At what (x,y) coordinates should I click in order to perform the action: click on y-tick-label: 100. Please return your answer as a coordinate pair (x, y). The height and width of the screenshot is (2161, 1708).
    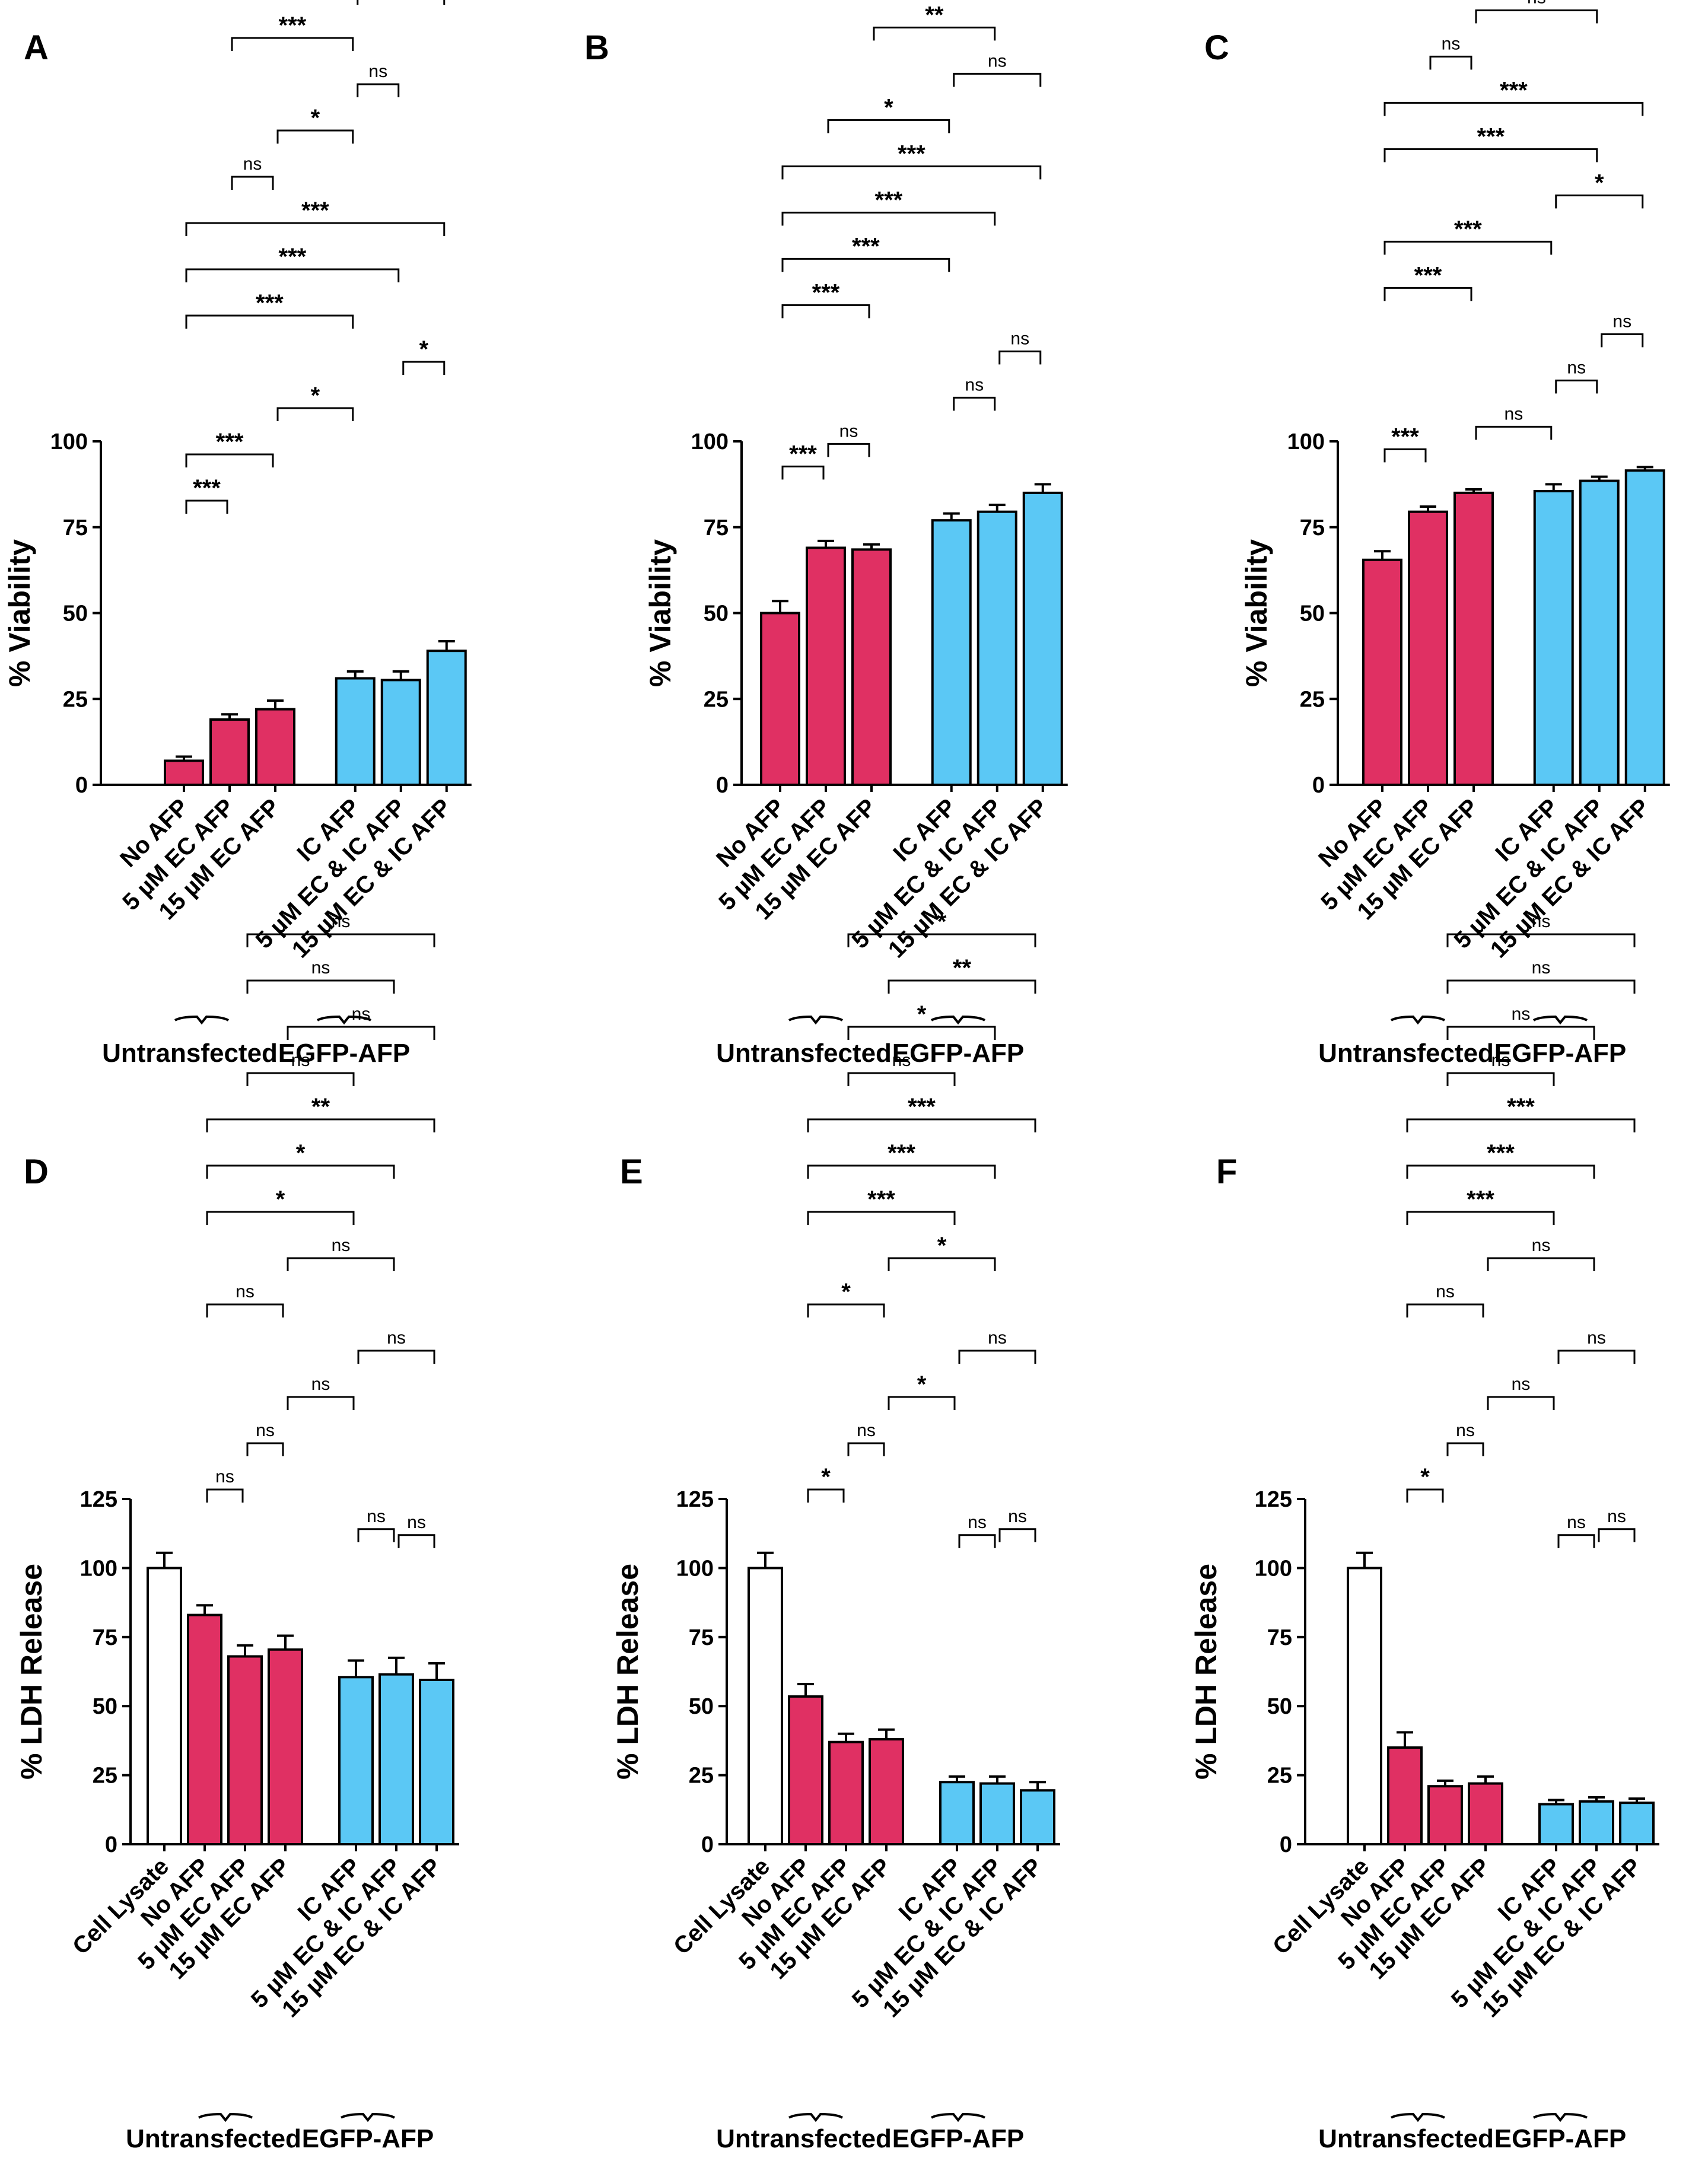
    Looking at the image, I should click on (1273, 1568).